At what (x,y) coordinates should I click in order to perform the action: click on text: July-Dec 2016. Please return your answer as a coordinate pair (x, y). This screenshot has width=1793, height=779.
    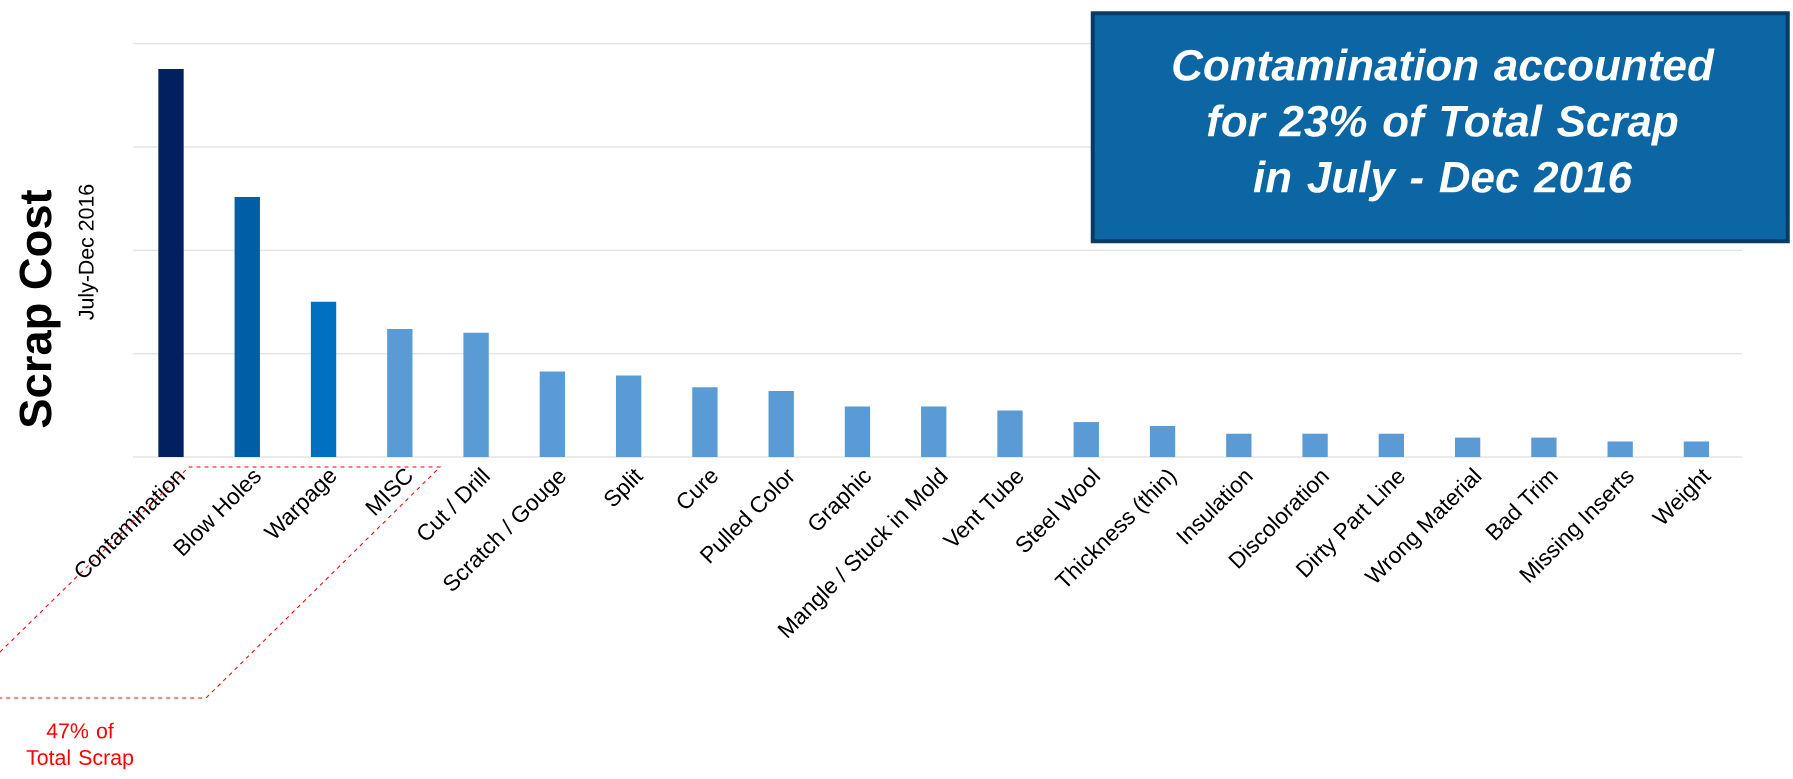
    Looking at the image, I should click on (88, 252).